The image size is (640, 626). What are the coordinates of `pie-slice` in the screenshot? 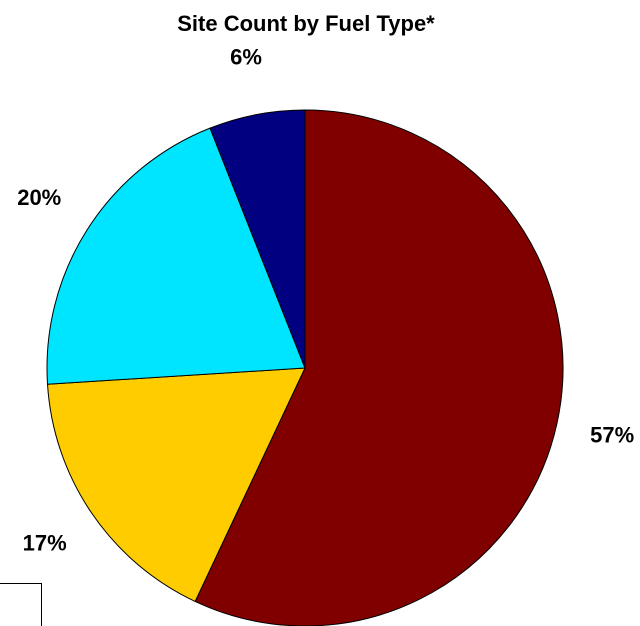 It's located at (257, 239).